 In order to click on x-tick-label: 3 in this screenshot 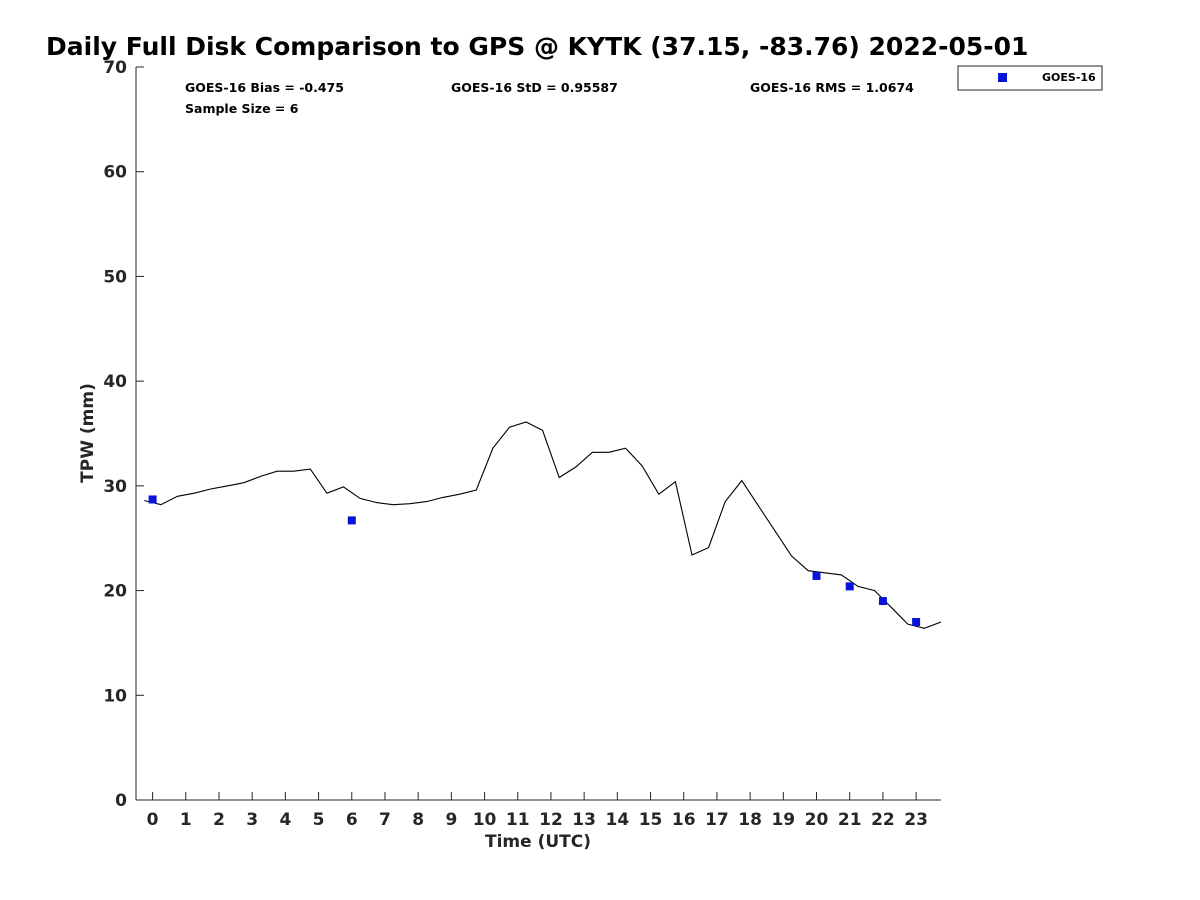, I will do `click(252, 820)`.